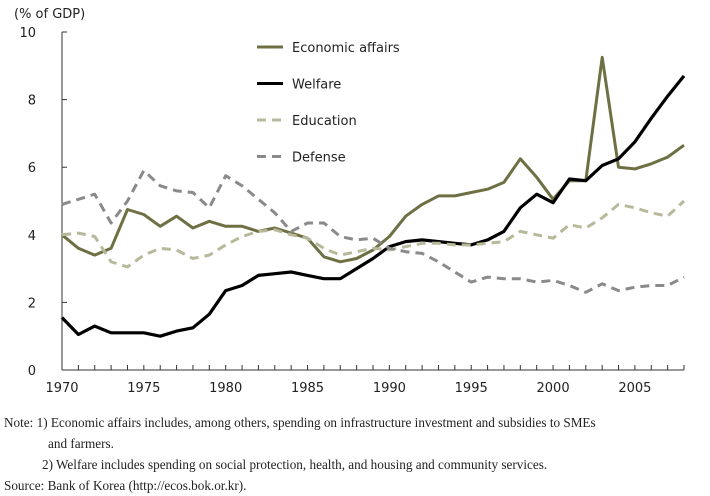 This screenshot has height=496, width=710. I want to click on legend-label-education: Education, so click(324, 121).